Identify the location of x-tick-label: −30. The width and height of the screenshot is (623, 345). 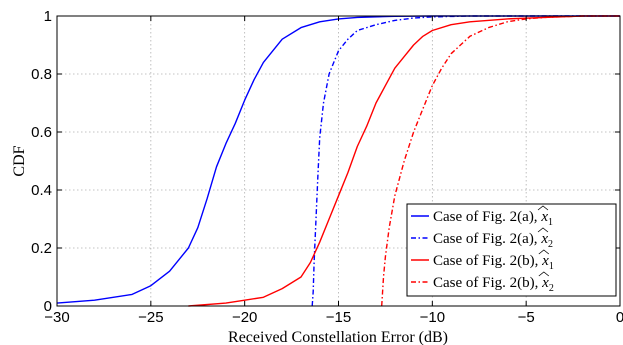
(56, 317).